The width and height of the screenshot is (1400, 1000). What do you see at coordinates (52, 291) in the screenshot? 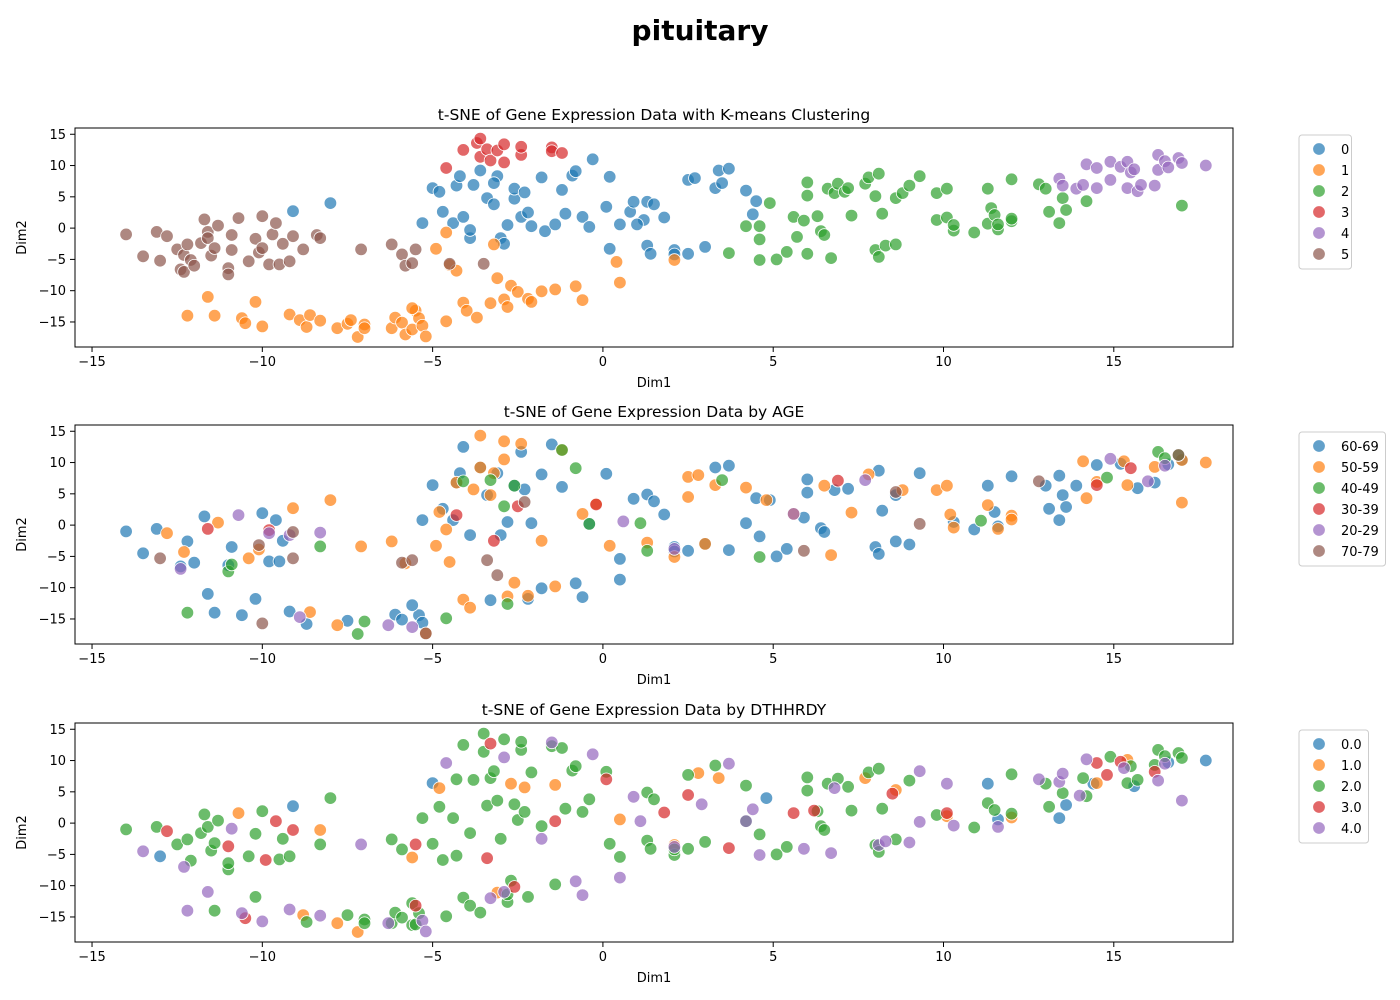
I see `y-tick-label: −10` at bounding box center [52, 291].